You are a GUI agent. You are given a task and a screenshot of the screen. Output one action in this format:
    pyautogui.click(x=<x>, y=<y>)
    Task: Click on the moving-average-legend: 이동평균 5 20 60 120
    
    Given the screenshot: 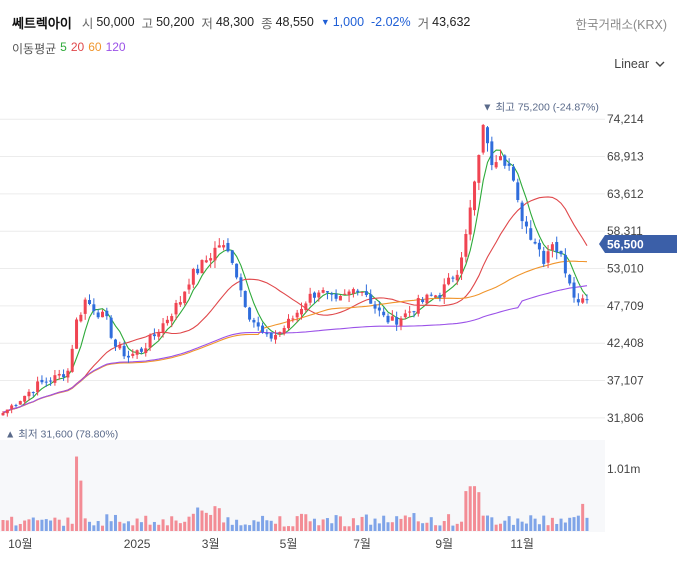 What is the action you would take?
    pyautogui.click(x=69, y=48)
    